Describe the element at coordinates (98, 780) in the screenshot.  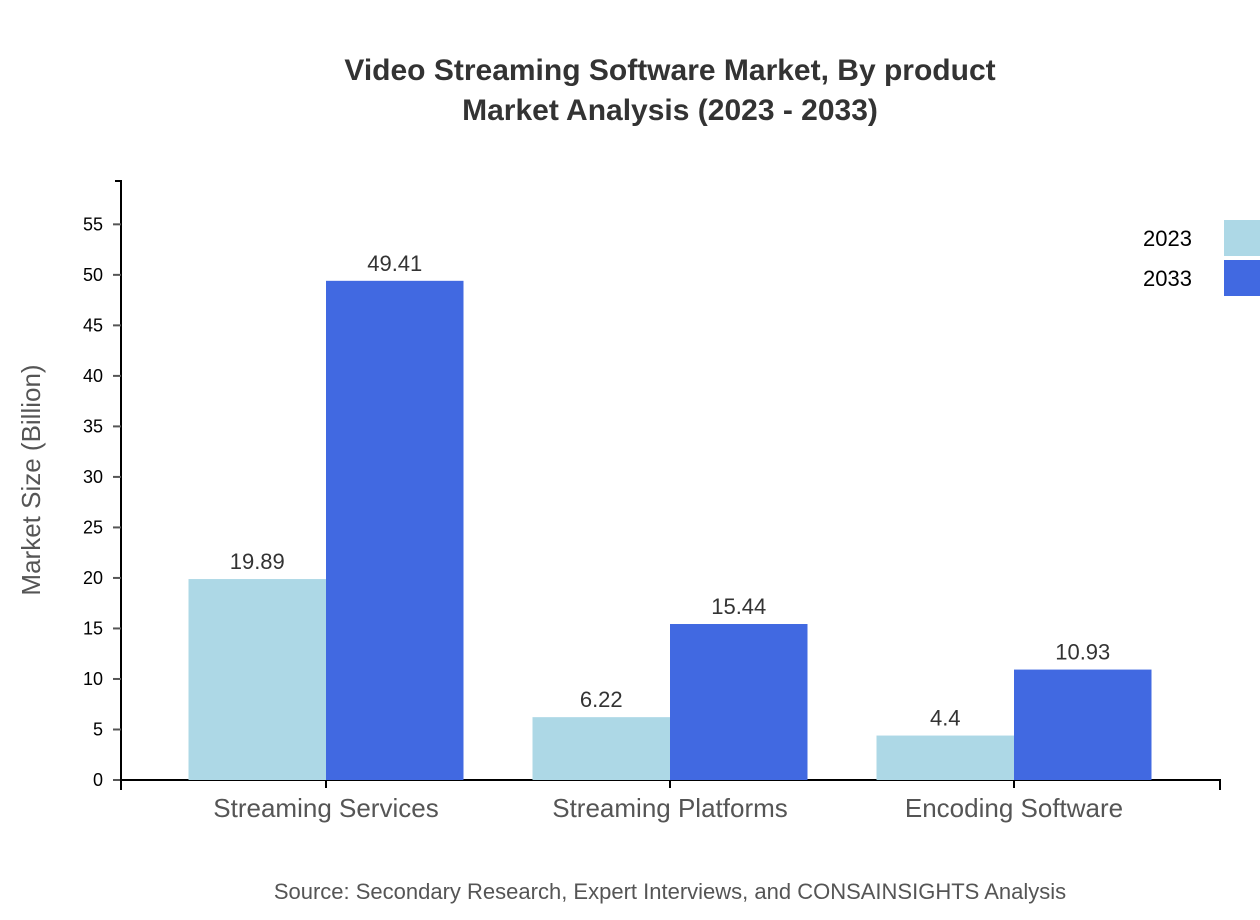
I see `y-tick-label: 0` at that location.